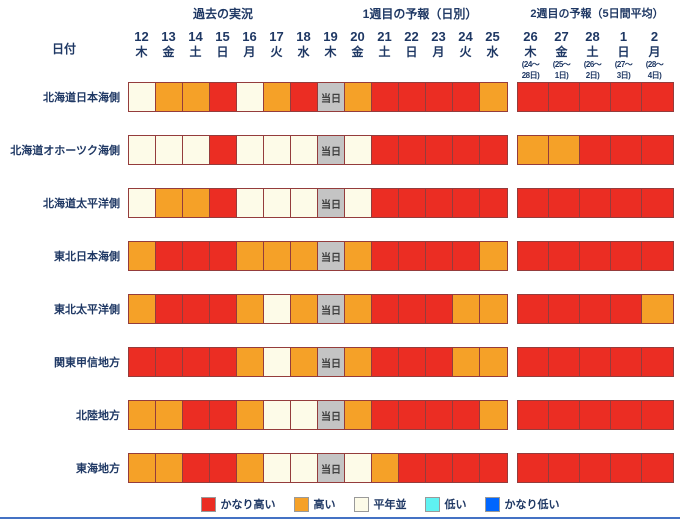 The height and width of the screenshot is (526, 680). What do you see at coordinates (314, 504) in the screenshot?
I see `legend-item: 高い` at bounding box center [314, 504].